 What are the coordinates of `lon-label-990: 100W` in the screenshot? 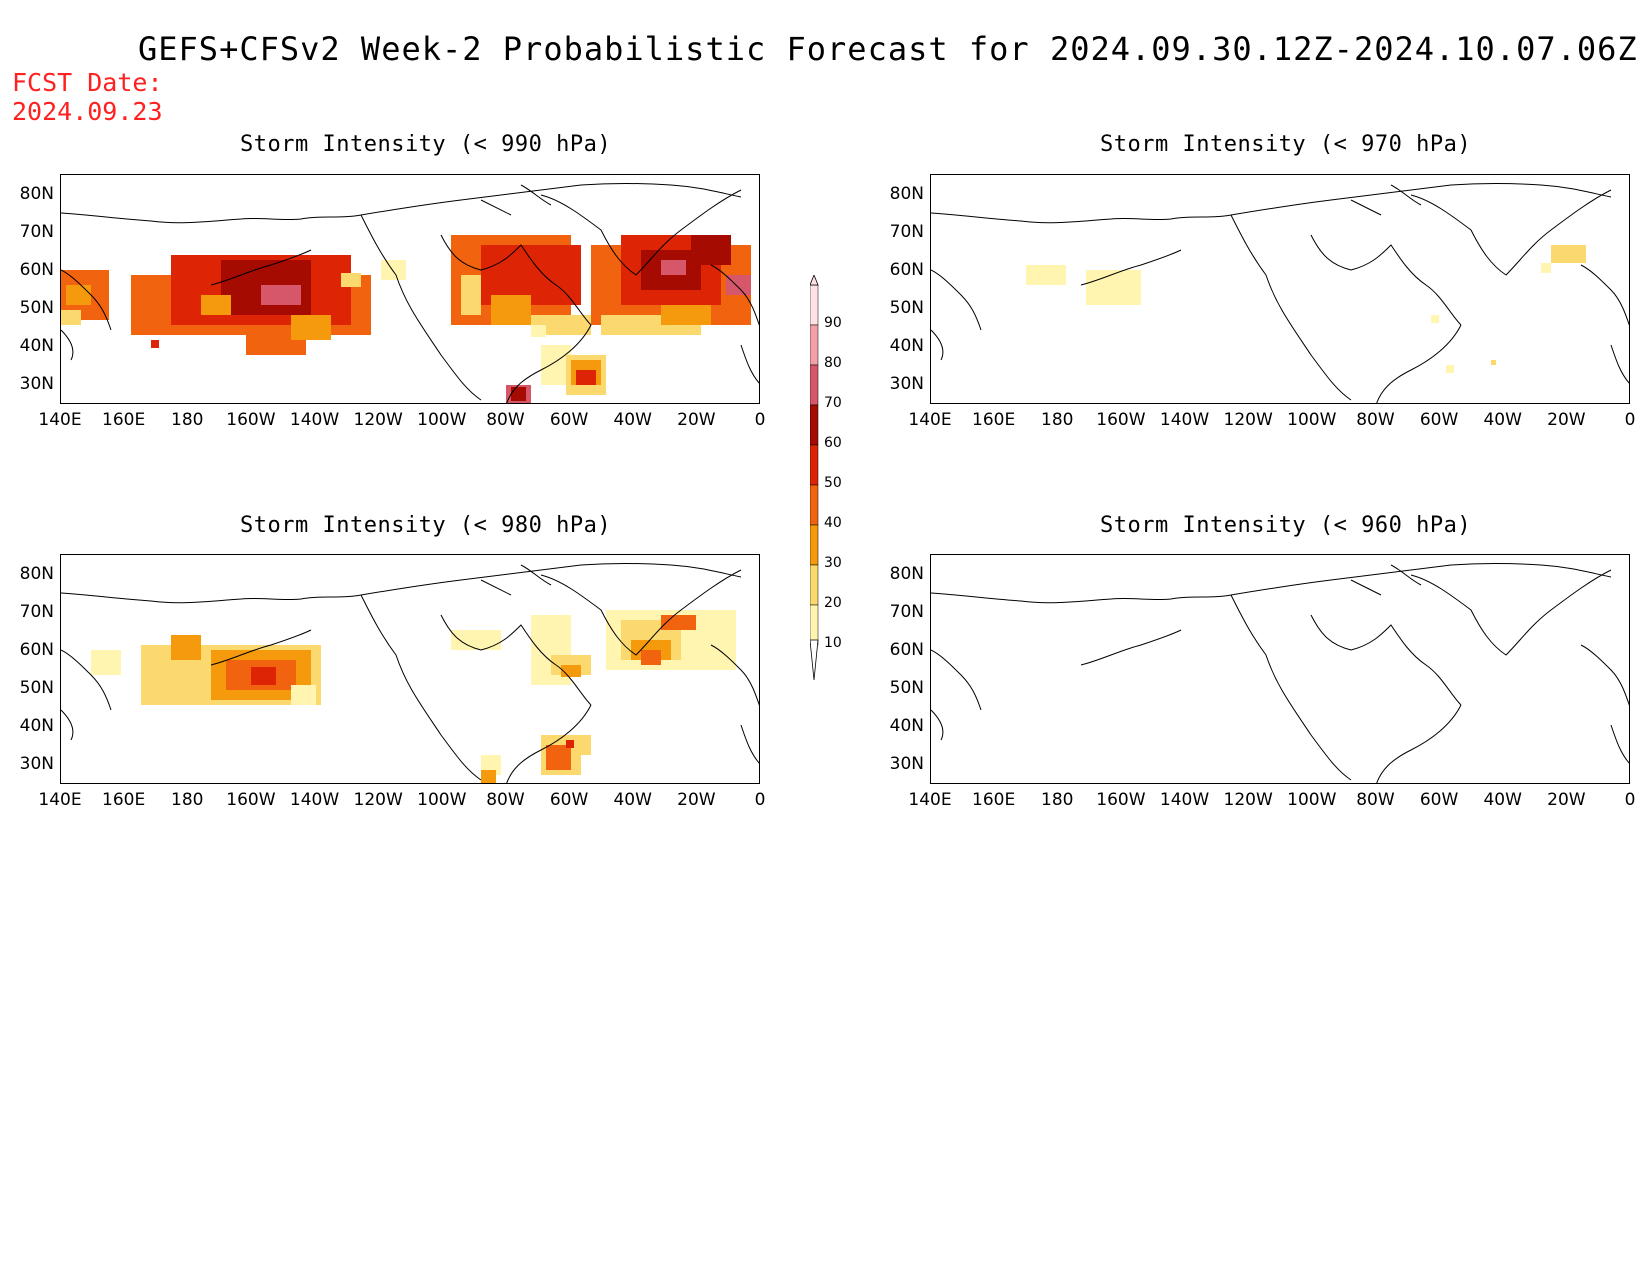 It's located at (442, 420).